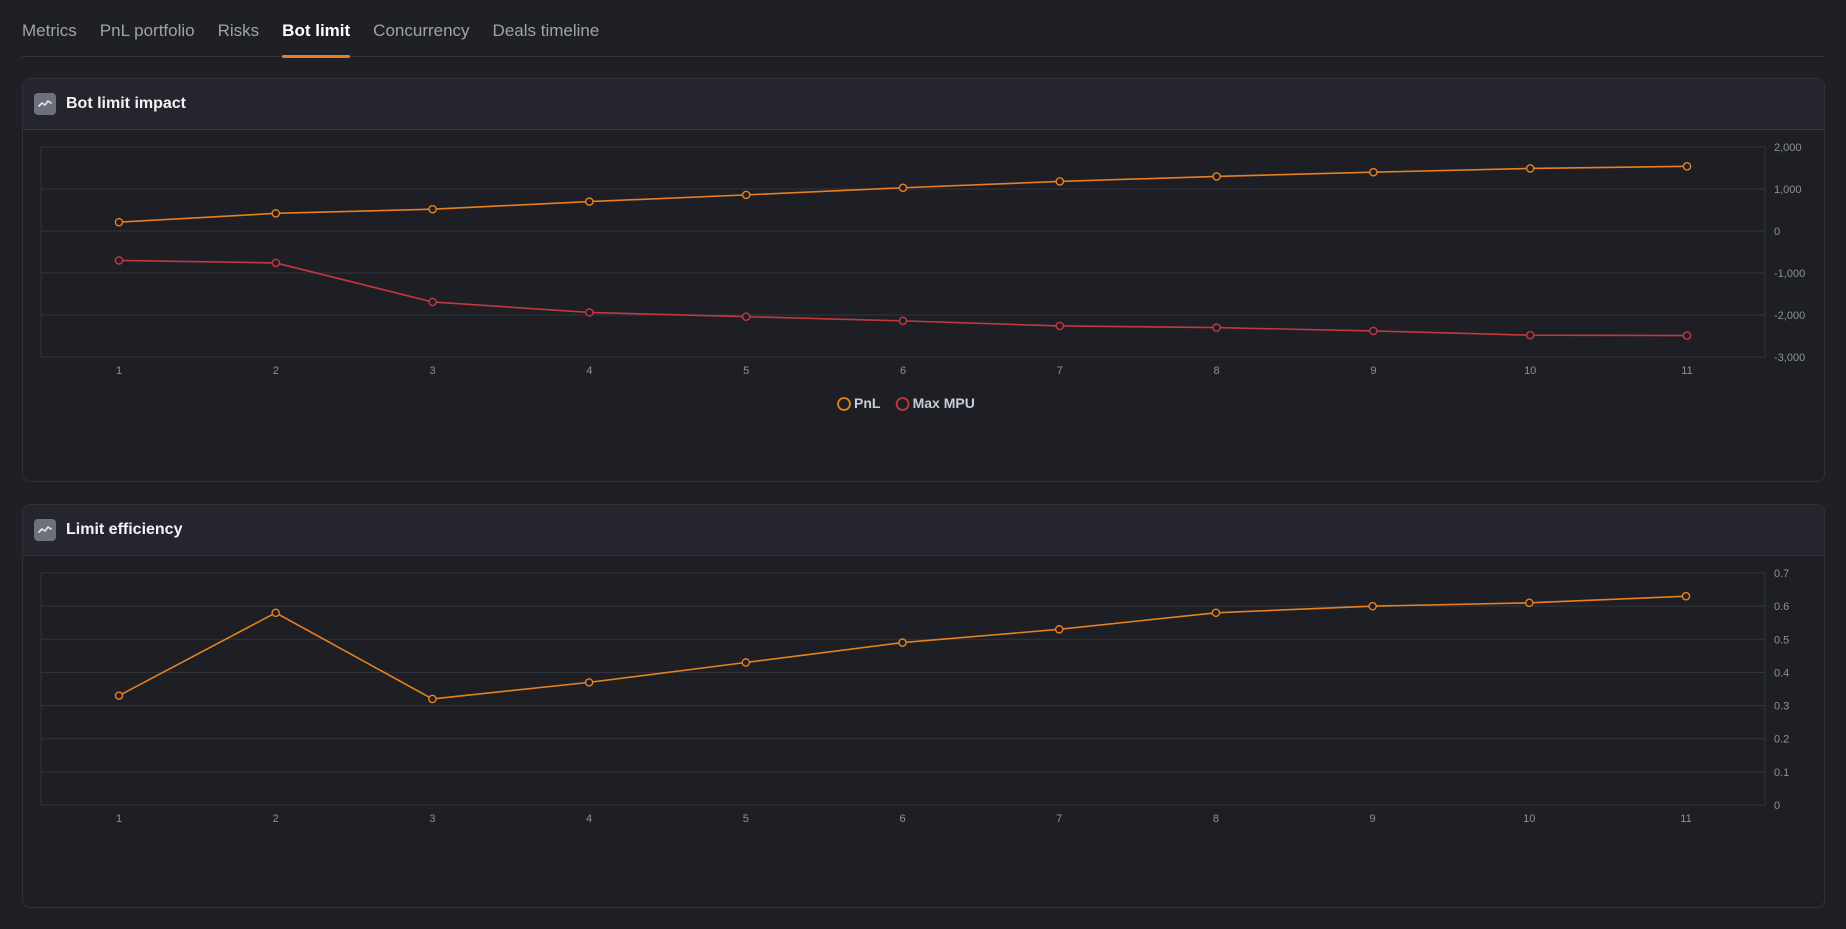 The width and height of the screenshot is (1846, 929). I want to click on y-tick-label: 0.7, so click(1781, 574).